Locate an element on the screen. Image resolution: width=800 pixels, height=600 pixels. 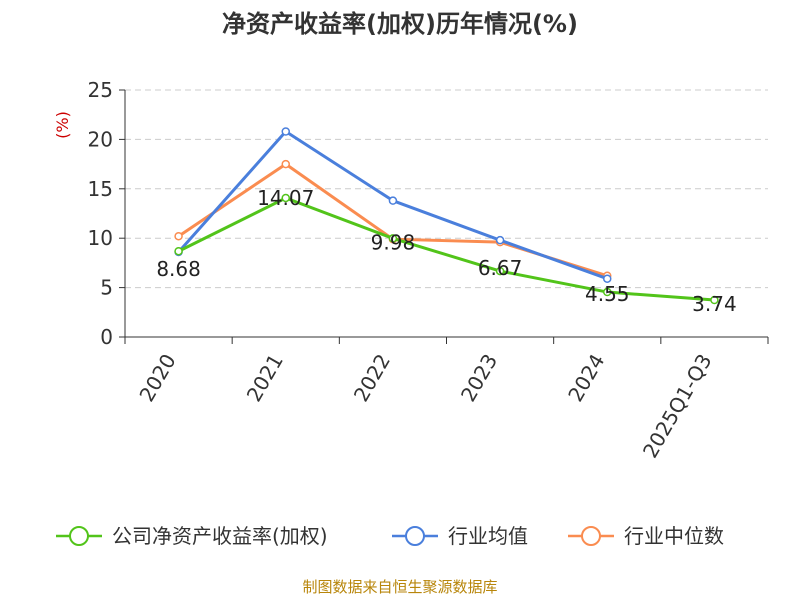
legend: 公司净资产收益率(加权) 行业均值 行业中位数 is located at coordinates (390, 536).